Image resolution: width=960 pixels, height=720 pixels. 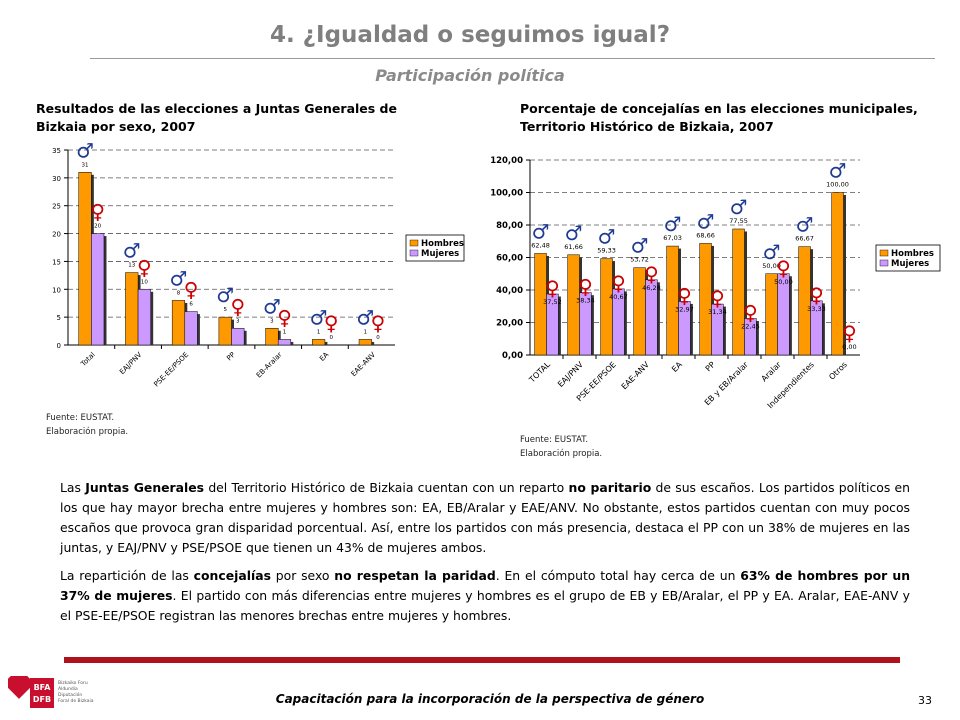 I want to click on category-label: TOTAL, so click(x=539, y=372).